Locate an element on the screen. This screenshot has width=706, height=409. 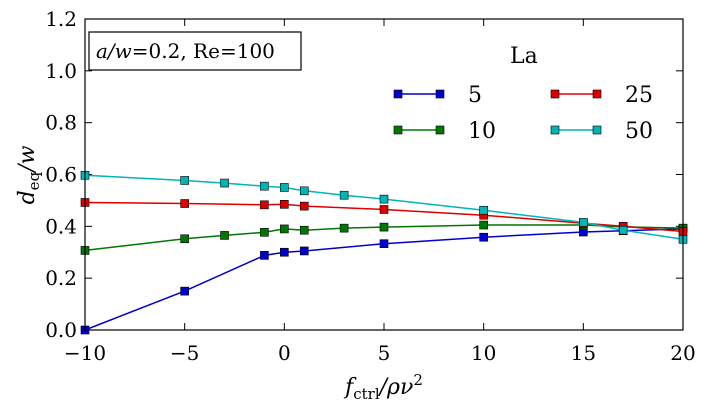
legend-entry-25: 25 is located at coordinates (601, 95).